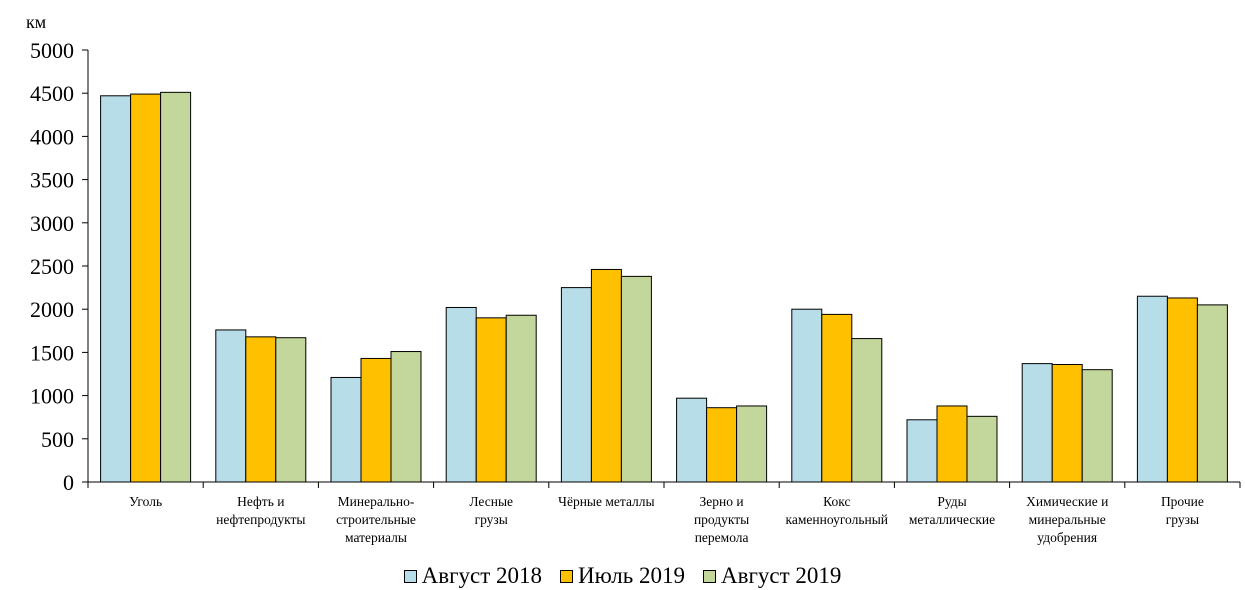  I want to click on x-category-label: Прочие, so click(1182, 501).